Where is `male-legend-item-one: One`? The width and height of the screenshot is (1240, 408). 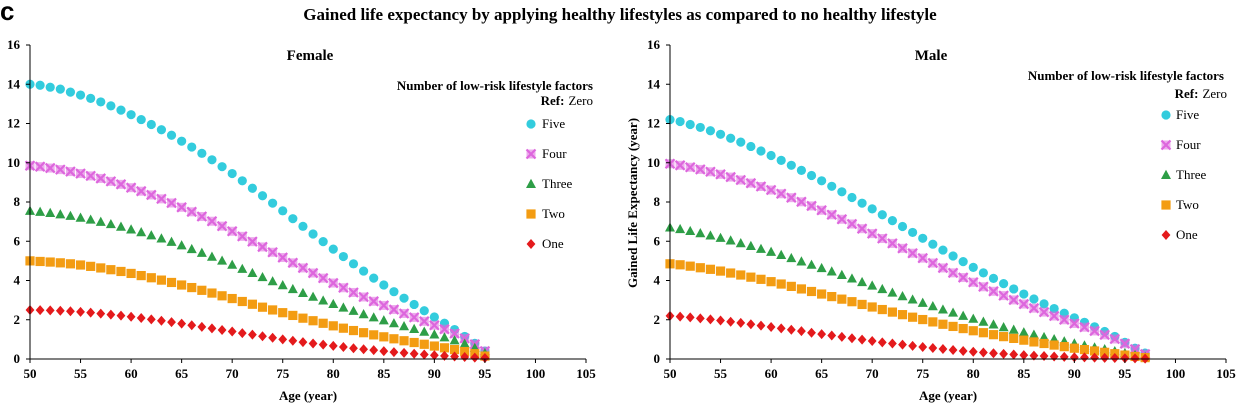
male-legend-item-one: One is located at coordinates (1179, 234).